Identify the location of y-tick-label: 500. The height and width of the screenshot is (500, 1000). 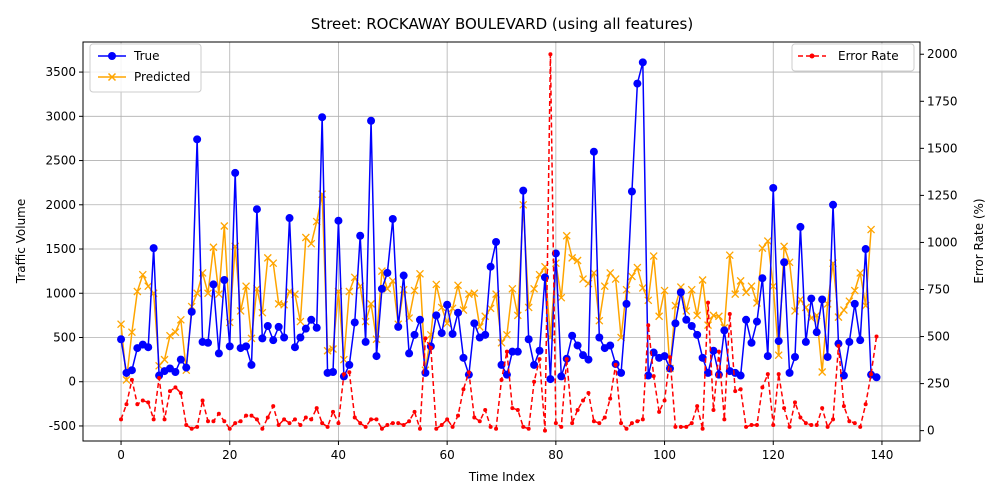
(64, 337).